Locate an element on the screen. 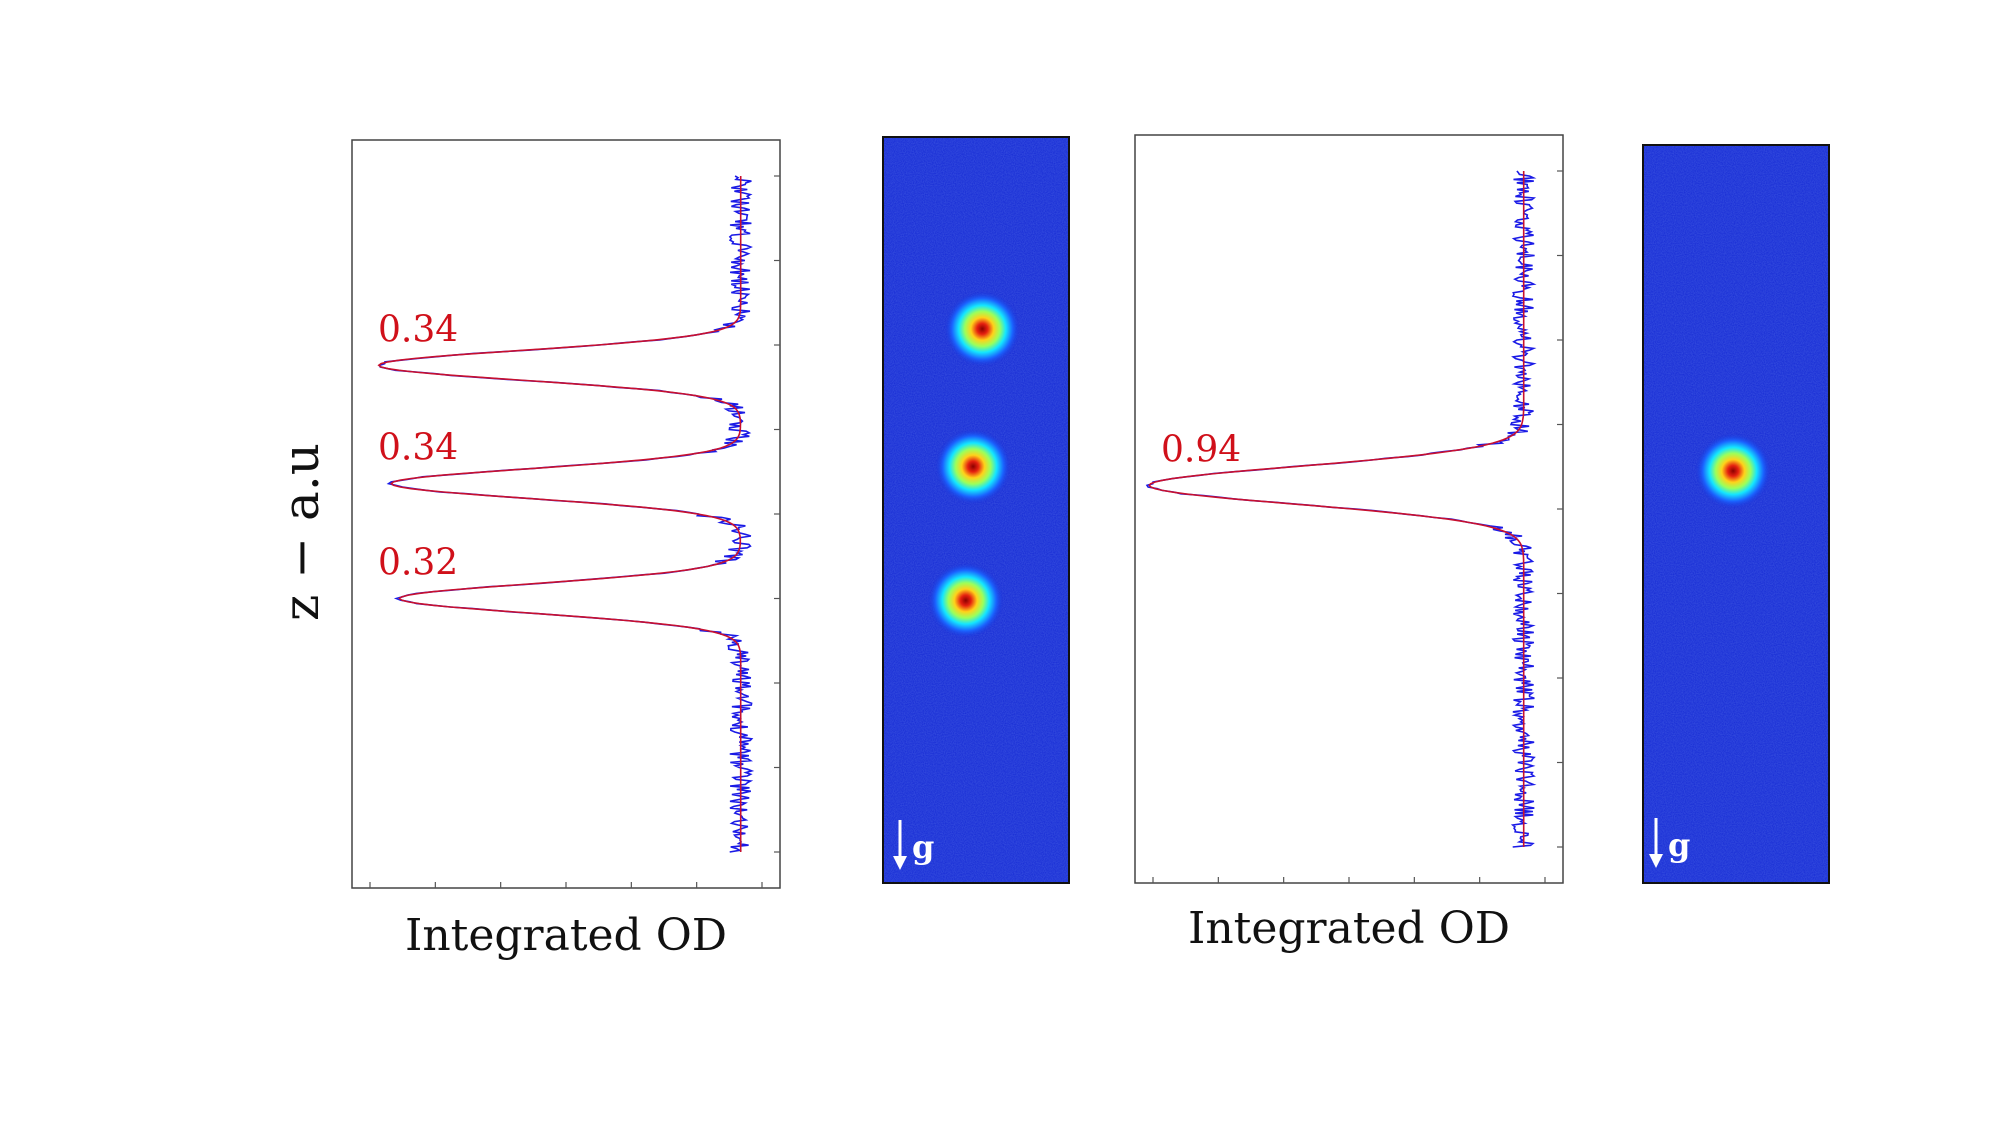 The height and width of the screenshot is (1125, 2000). peak-fraction-label: 0.94 is located at coordinates (1201, 449).